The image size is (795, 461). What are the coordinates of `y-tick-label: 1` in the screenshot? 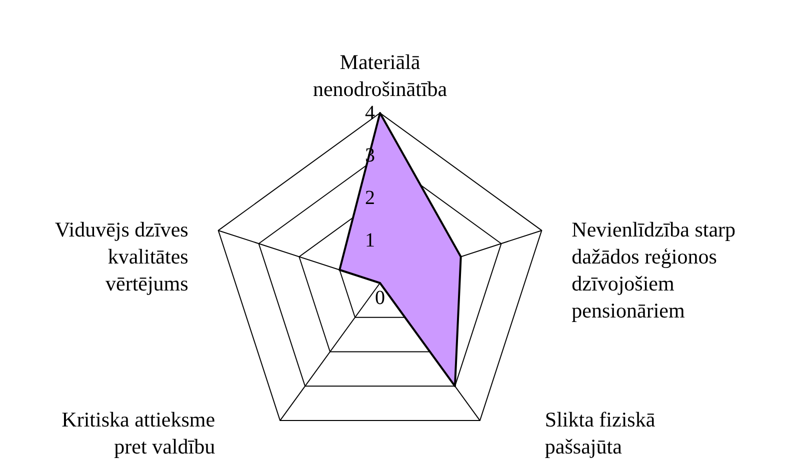 It's located at (370, 241).